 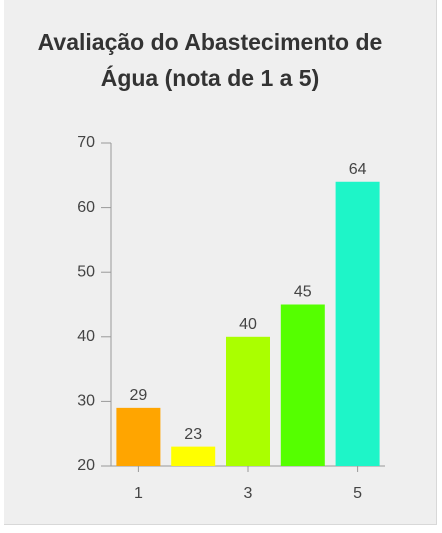 What do you see at coordinates (303, 292) in the screenshot?
I see `data-label: 45` at bounding box center [303, 292].